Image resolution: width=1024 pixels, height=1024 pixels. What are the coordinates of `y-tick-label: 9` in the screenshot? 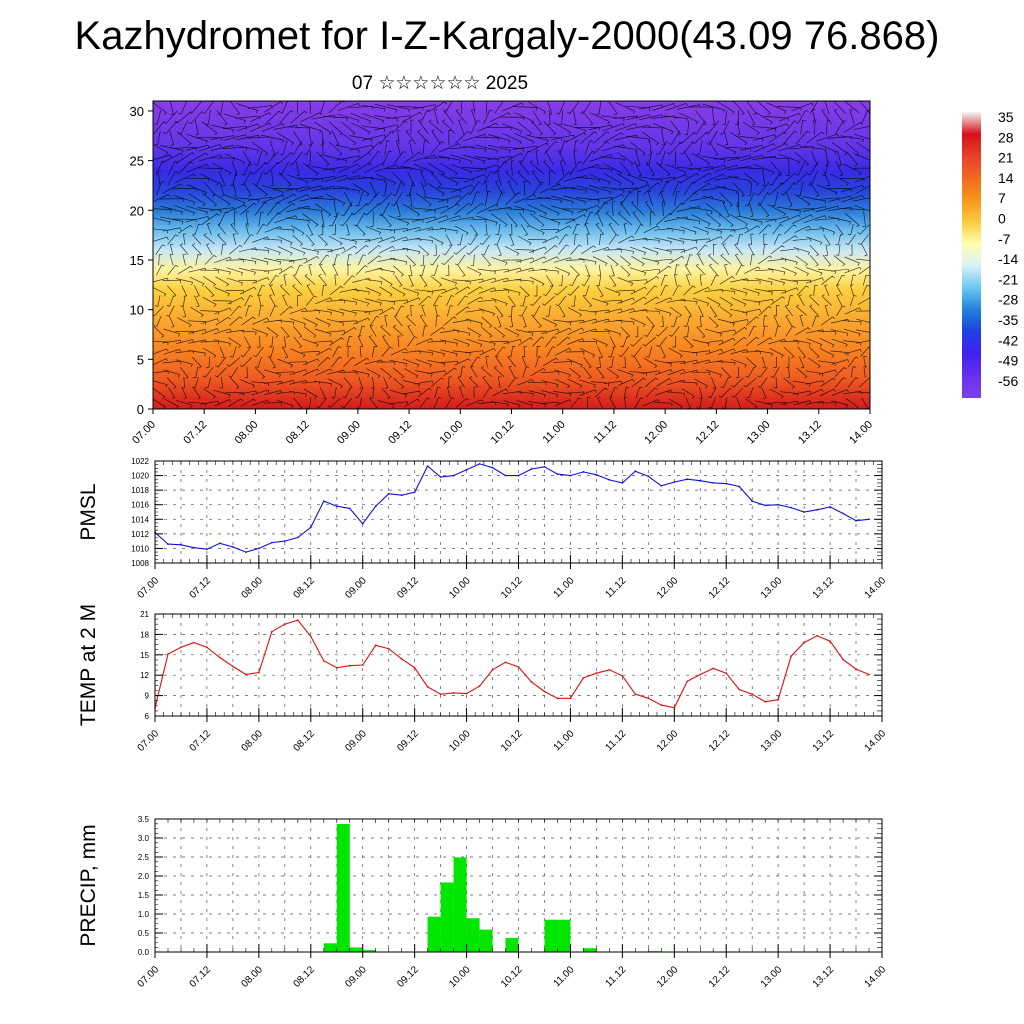 It's located at (147, 696).